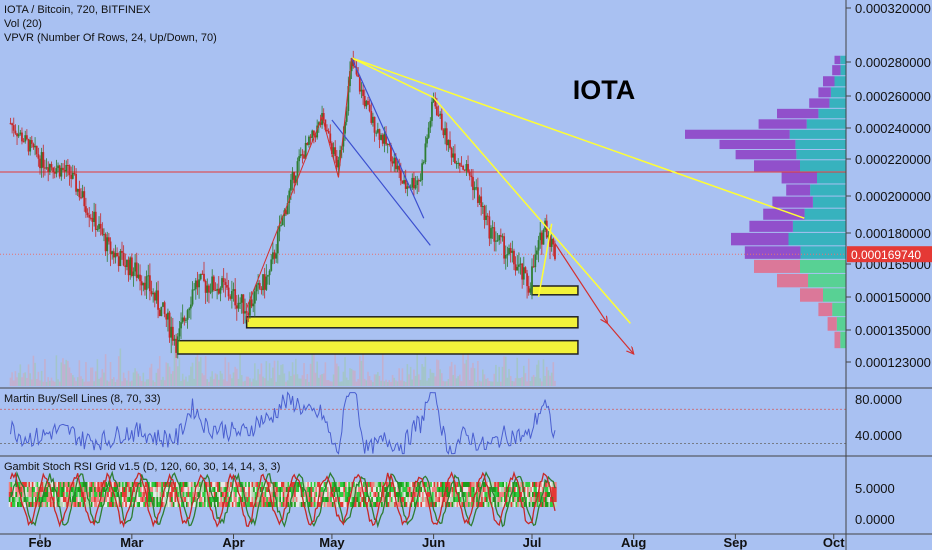  I want to click on martin-pane: Martin Buy/Sell Lines (8, 70, 33), so click(423, 422).